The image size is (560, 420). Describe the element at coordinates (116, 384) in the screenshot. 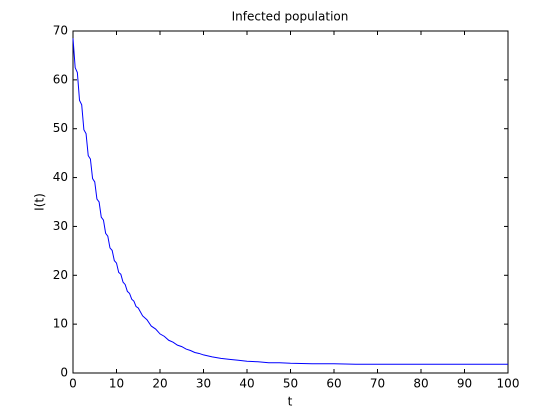

I see `x-tick-label: 10` at that location.